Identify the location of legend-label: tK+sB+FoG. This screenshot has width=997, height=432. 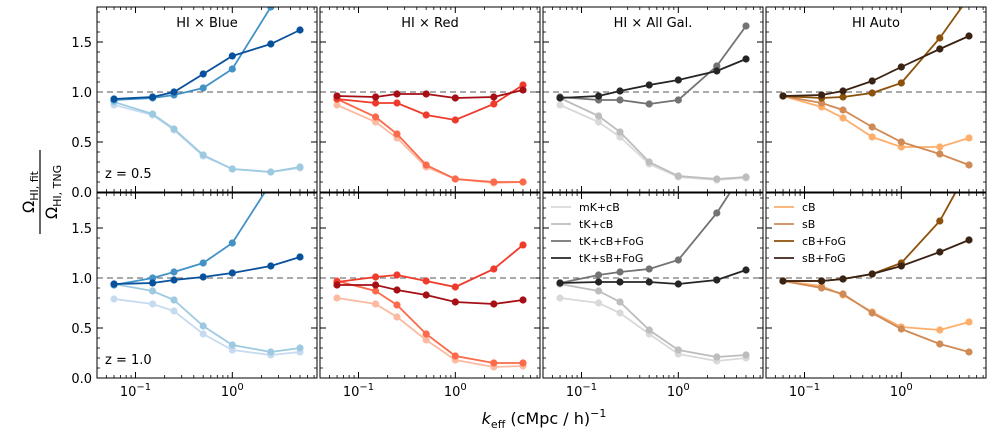
(611, 258).